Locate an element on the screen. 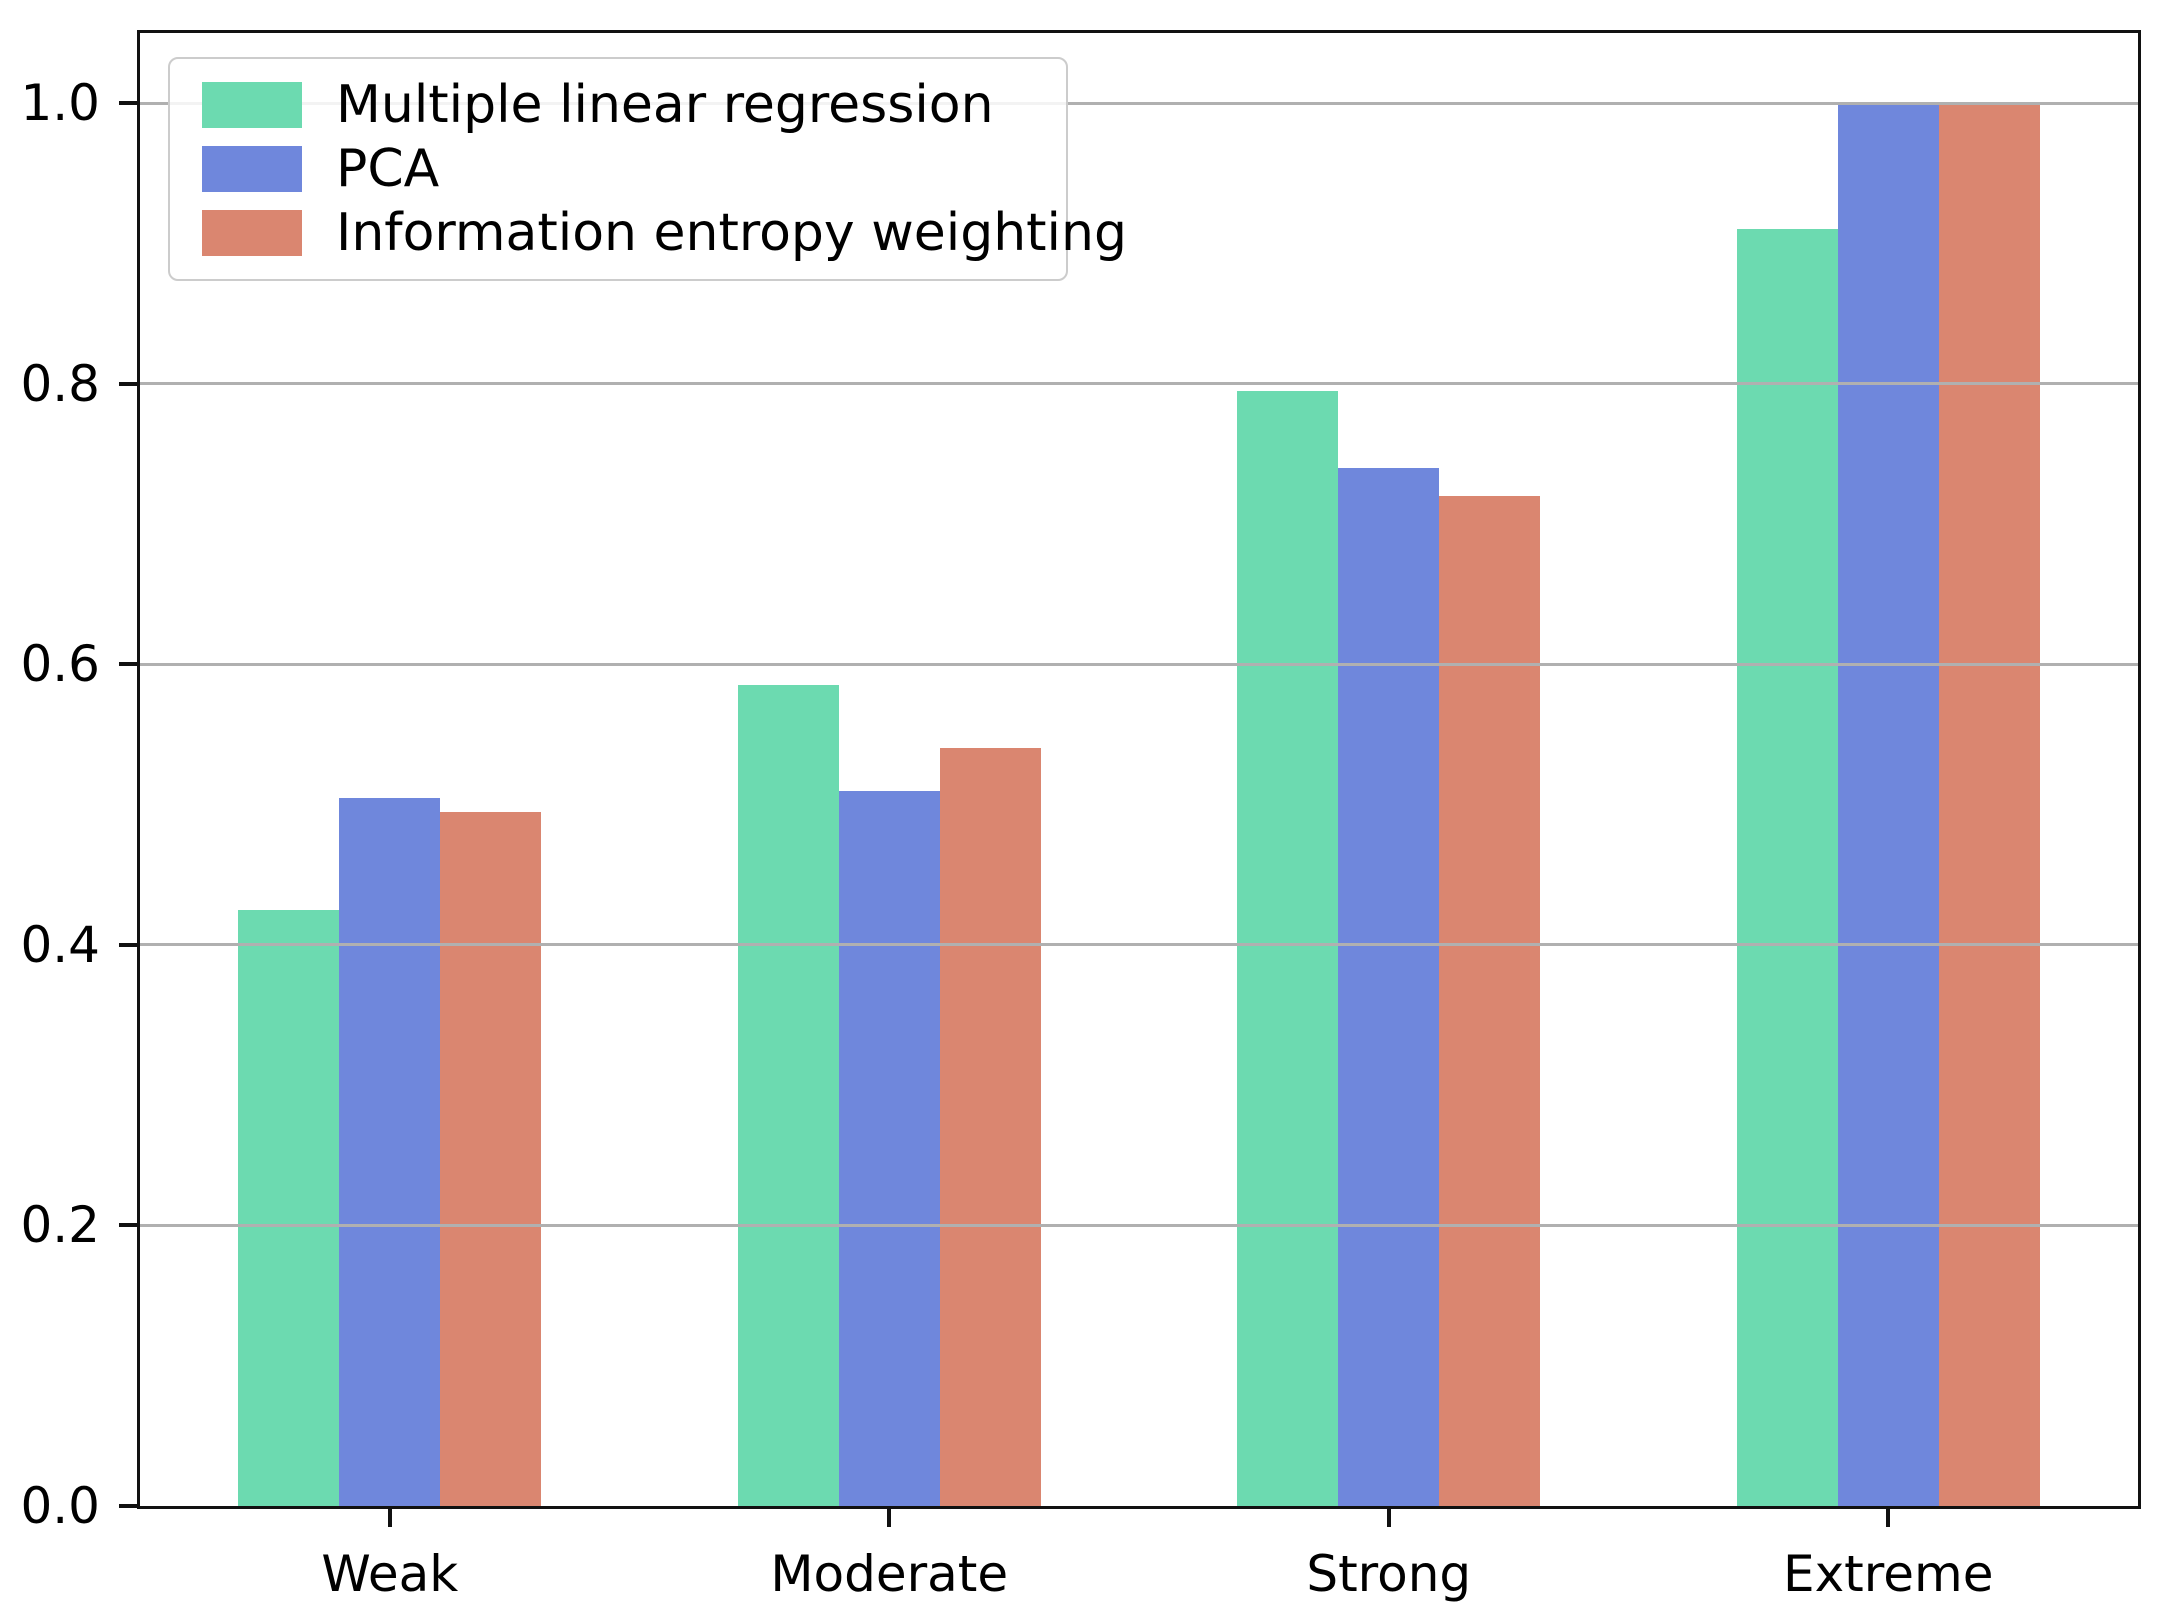 This screenshot has height=1618, width=2173. x-tick-strong is located at coordinates (1388, 1516).